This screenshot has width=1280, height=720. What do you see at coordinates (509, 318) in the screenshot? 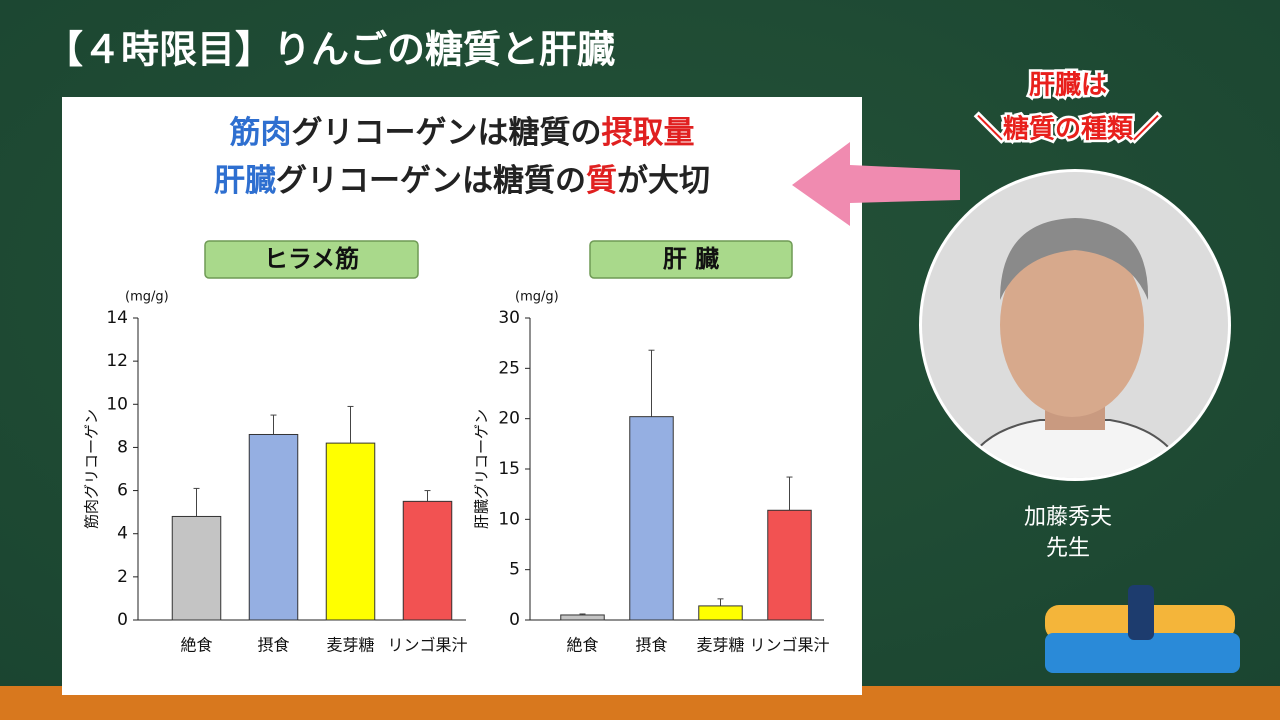
I see `y-tick-label: 30` at bounding box center [509, 318].